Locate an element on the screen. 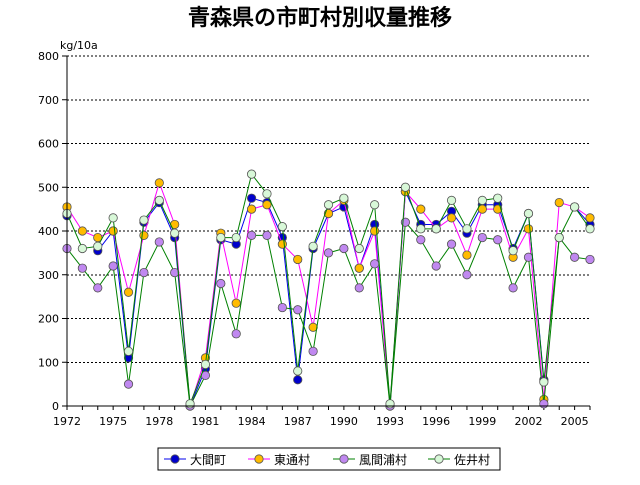 The width and height of the screenshot is (640, 485). series-4-point-2001 is located at coordinates (513, 251).